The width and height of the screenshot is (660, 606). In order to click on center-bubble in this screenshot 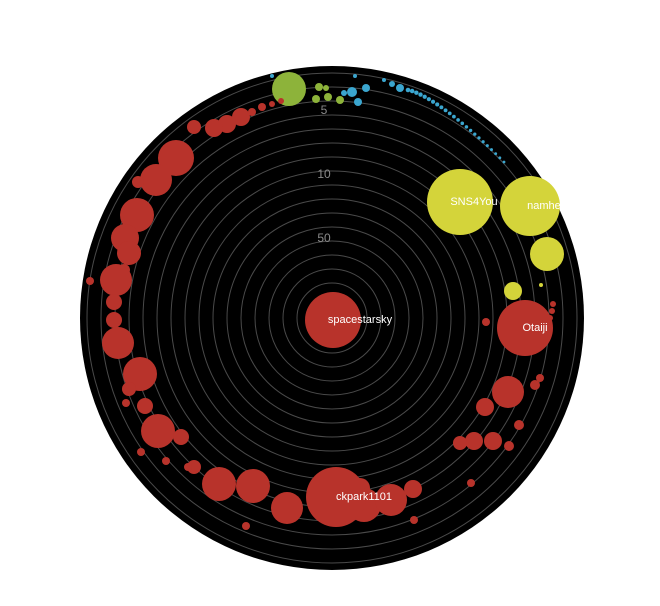, I will do `click(333, 320)`.